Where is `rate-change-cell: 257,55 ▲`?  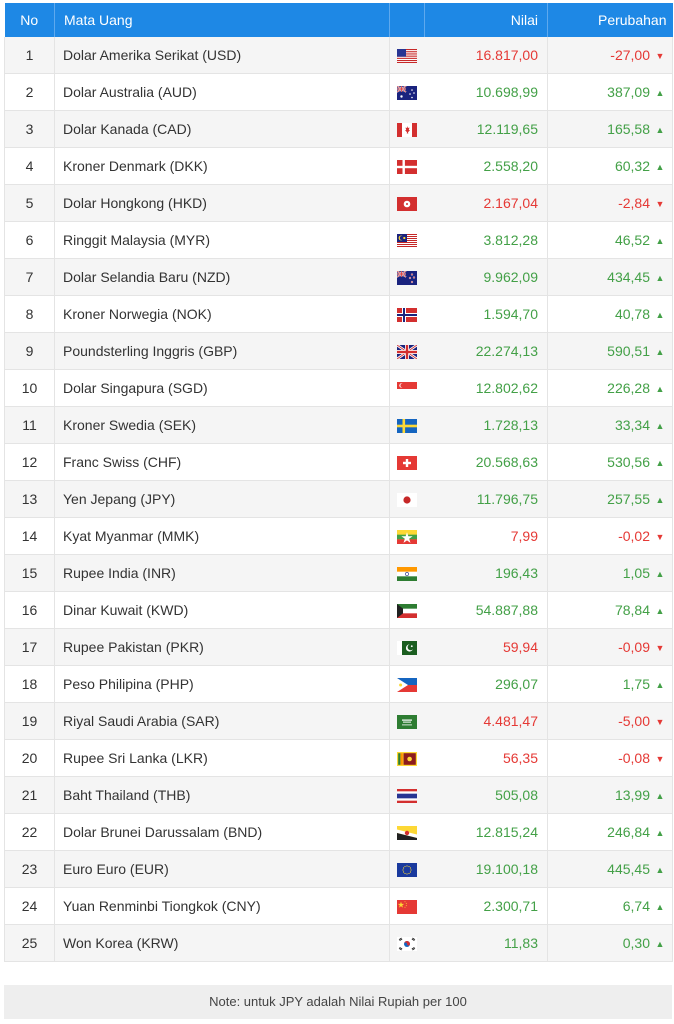 rate-change-cell: 257,55 ▲ is located at coordinates (610, 499).